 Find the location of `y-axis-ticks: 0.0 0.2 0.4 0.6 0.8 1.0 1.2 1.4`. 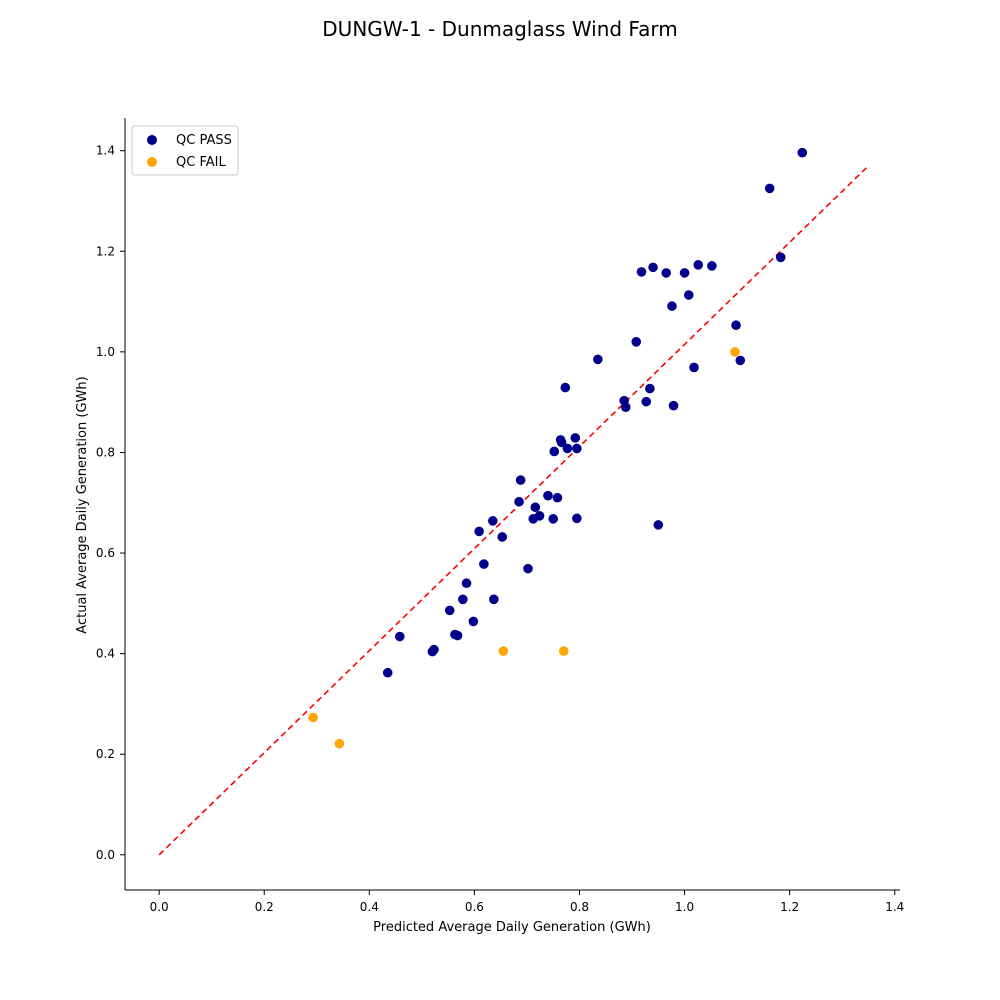

y-axis-ticks: 0.0 0.2 0.4 0.6 0.8 1.0 1.2 1.4 is located at coordinates (110, 503).